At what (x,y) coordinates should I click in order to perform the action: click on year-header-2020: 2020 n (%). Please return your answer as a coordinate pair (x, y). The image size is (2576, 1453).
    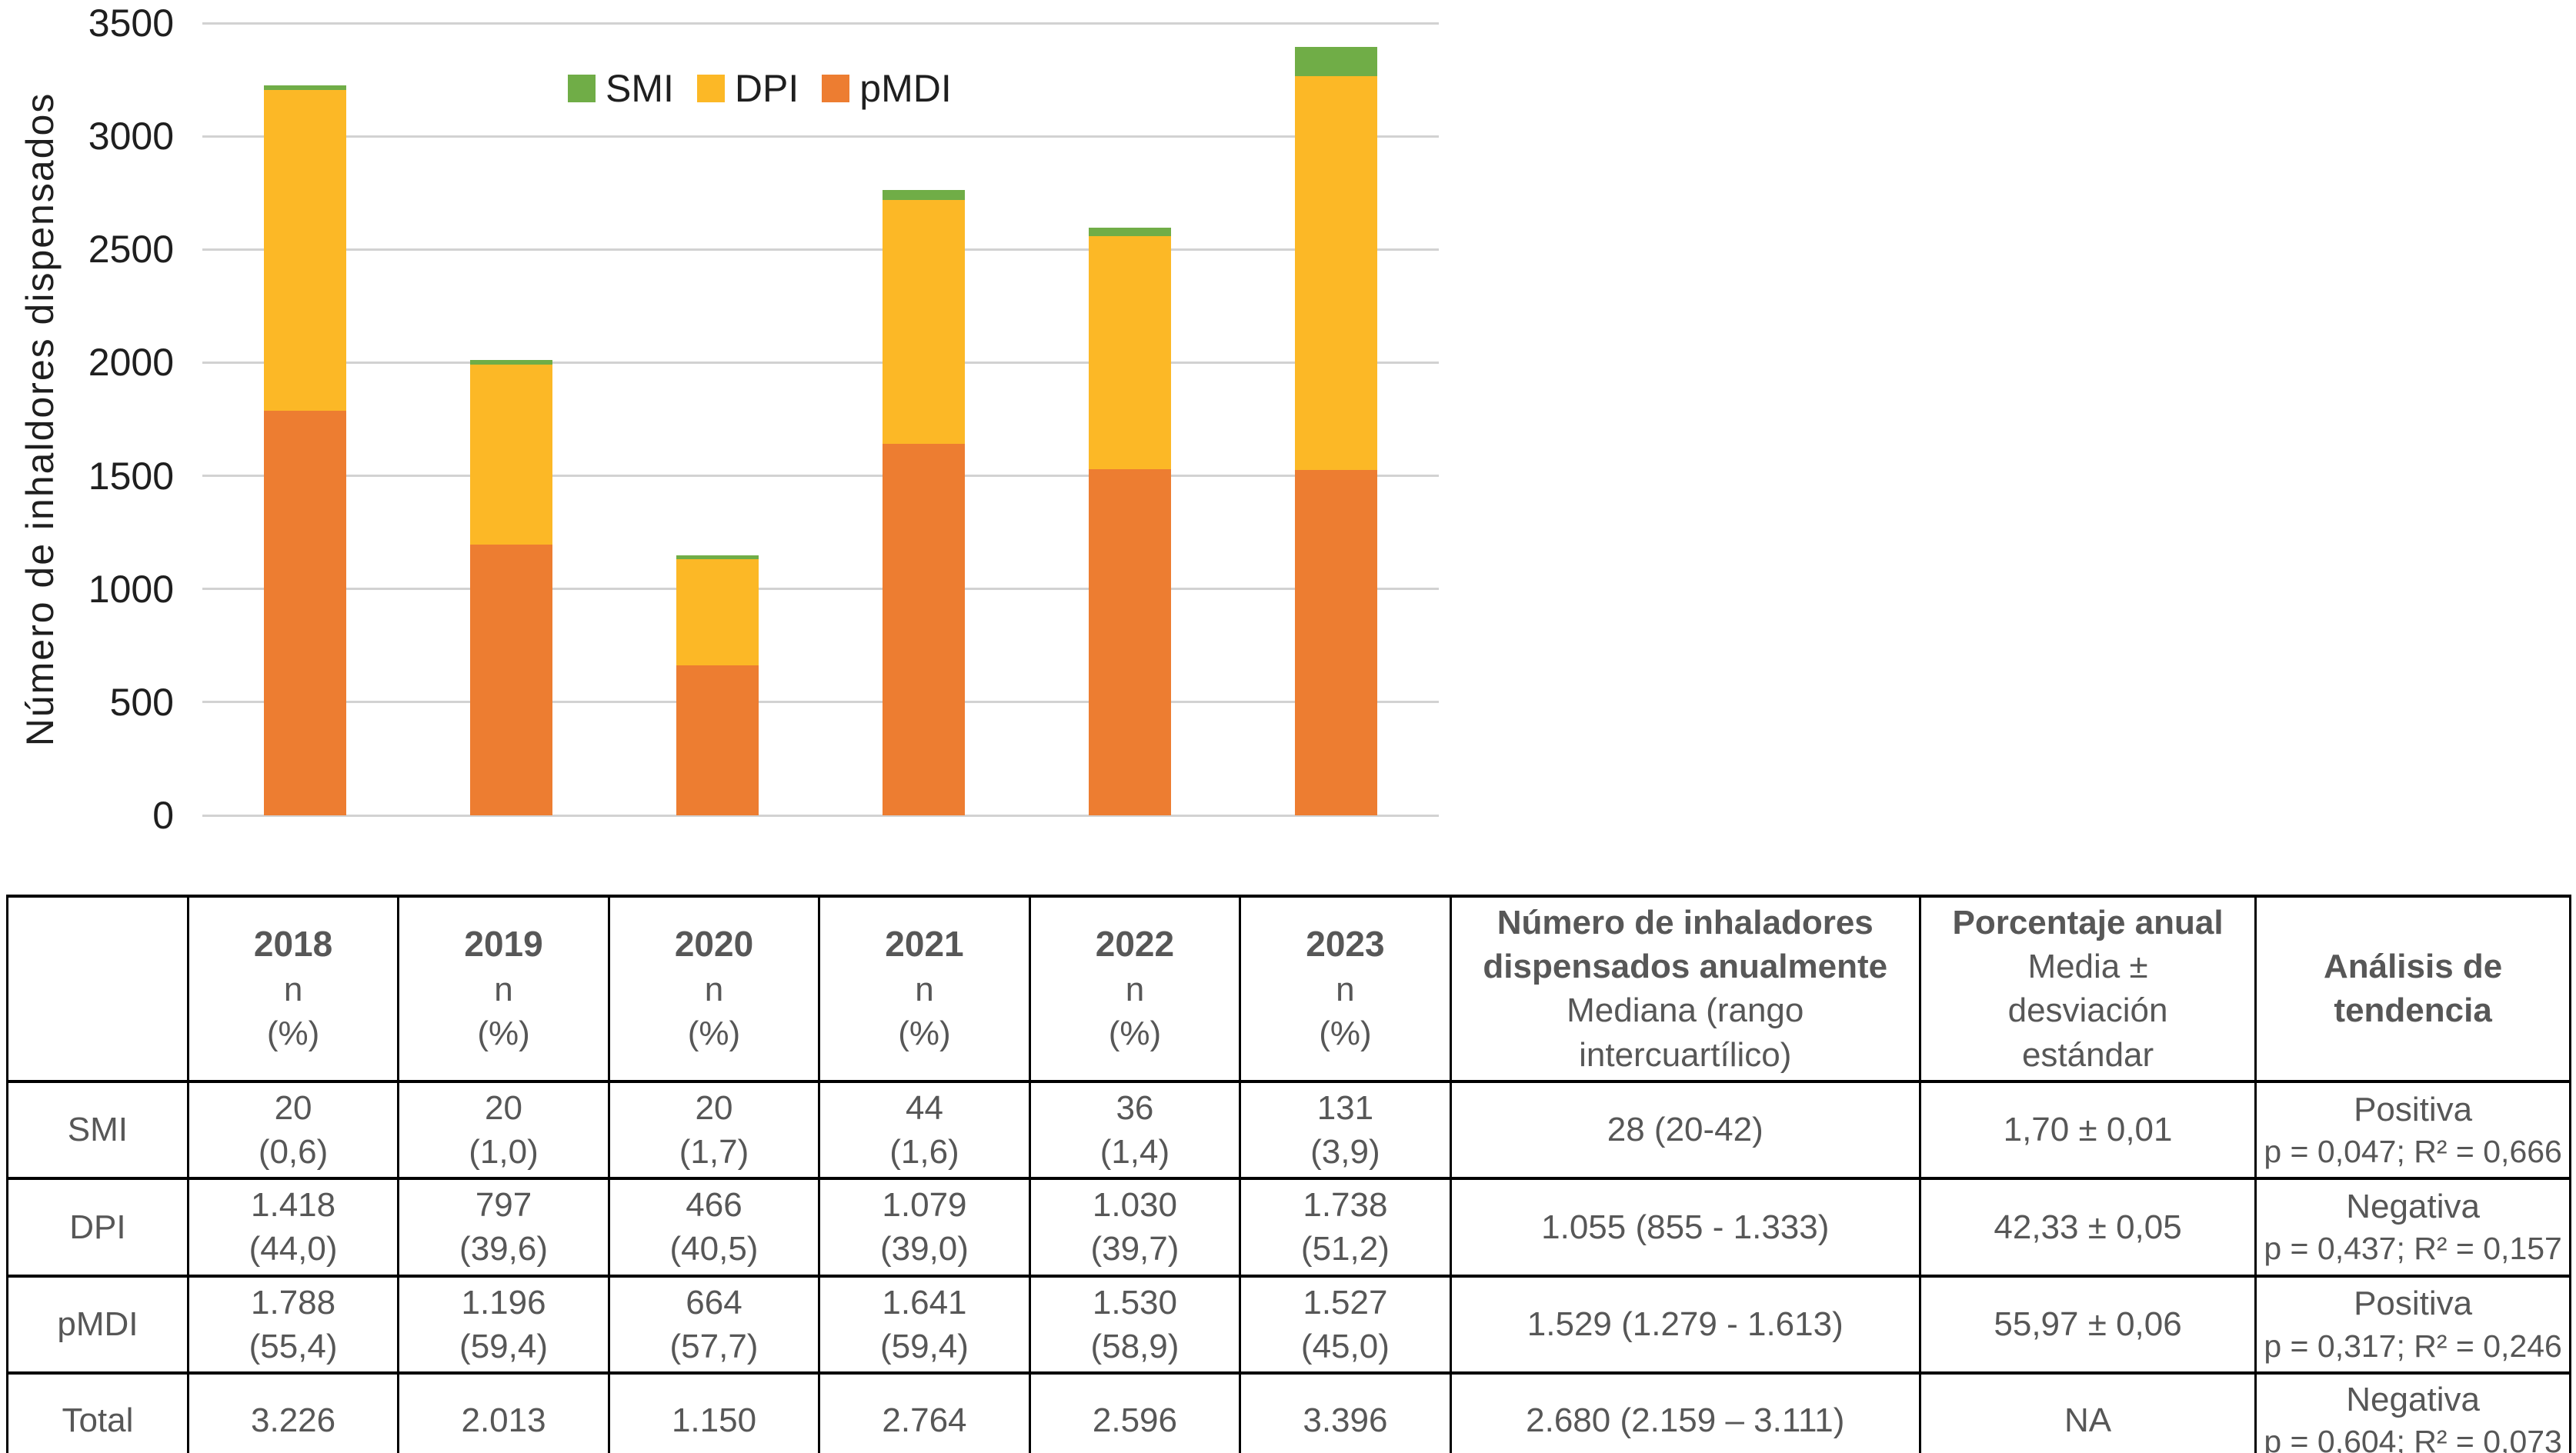
    Looking at the image, I should click on (714, 989).